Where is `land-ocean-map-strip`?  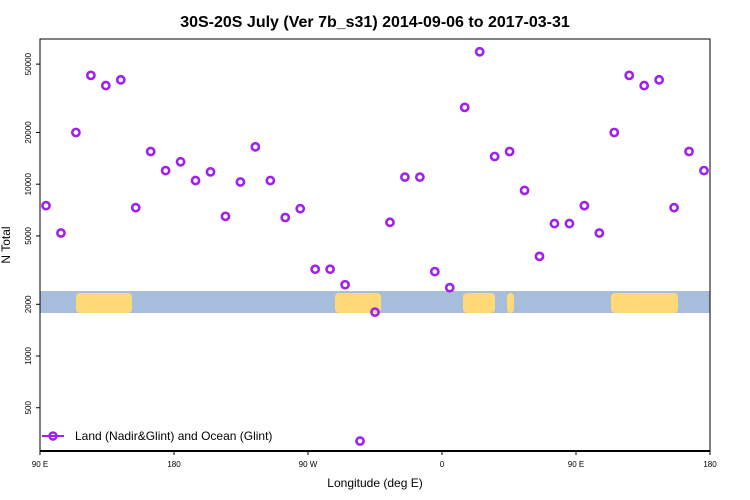
land-ocean-map-strip is located at coordinates (375, 302).